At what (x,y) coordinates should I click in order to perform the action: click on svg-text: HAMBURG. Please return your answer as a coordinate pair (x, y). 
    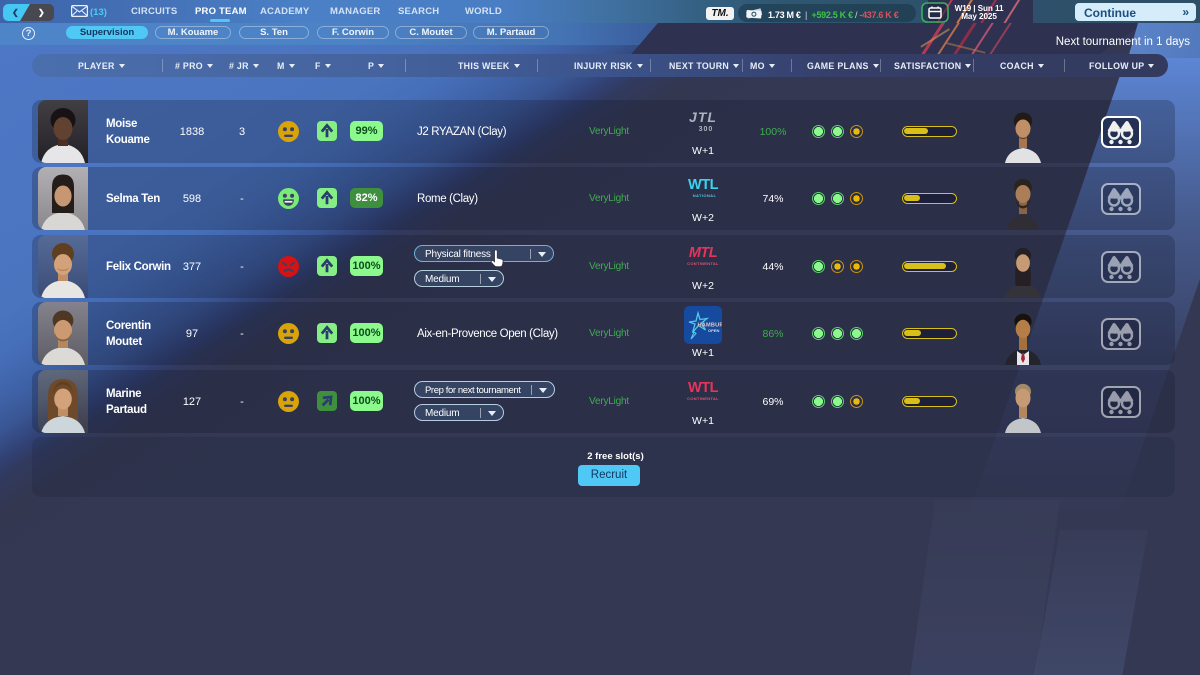
    Looking at the image, I should click on (710, 326).